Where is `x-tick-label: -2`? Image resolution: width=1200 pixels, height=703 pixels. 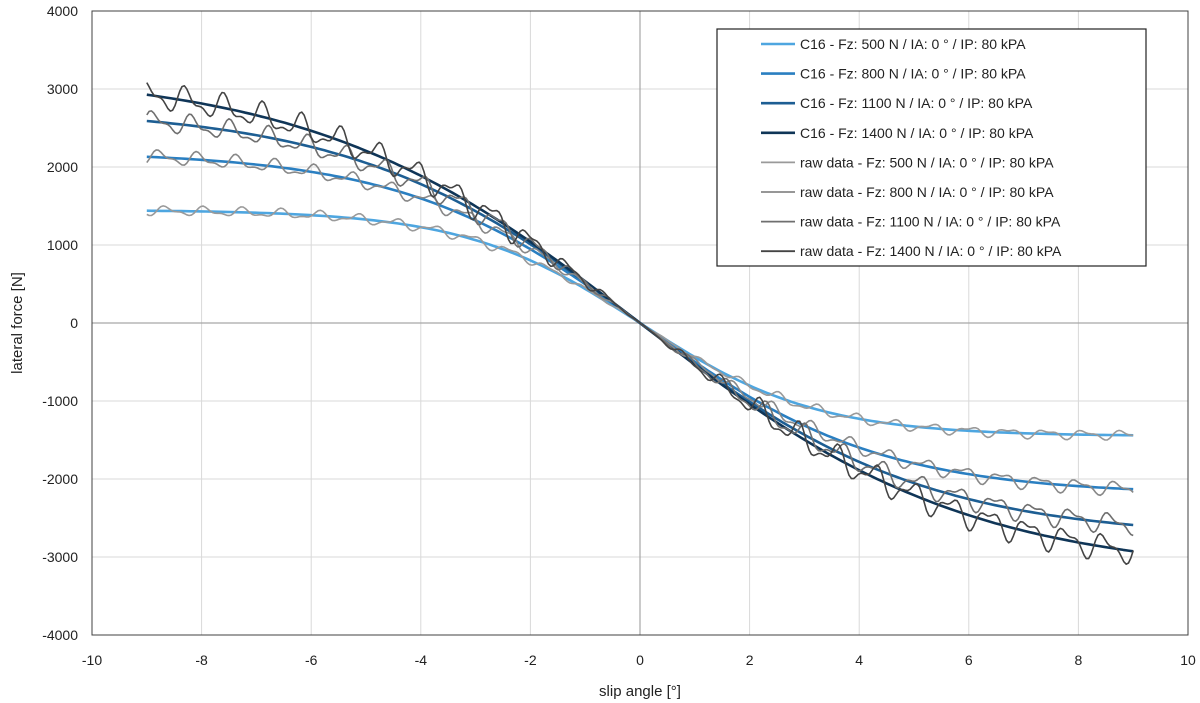 x-tick-label: -2 is located at coordinates (530, 660).